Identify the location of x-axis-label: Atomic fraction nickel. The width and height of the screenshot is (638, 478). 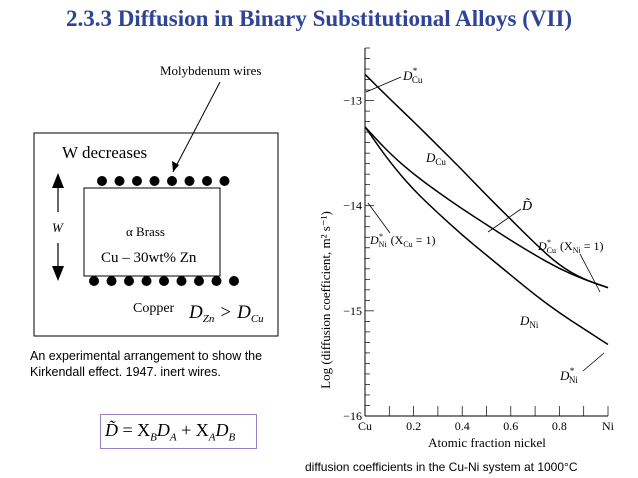
(487, 442).